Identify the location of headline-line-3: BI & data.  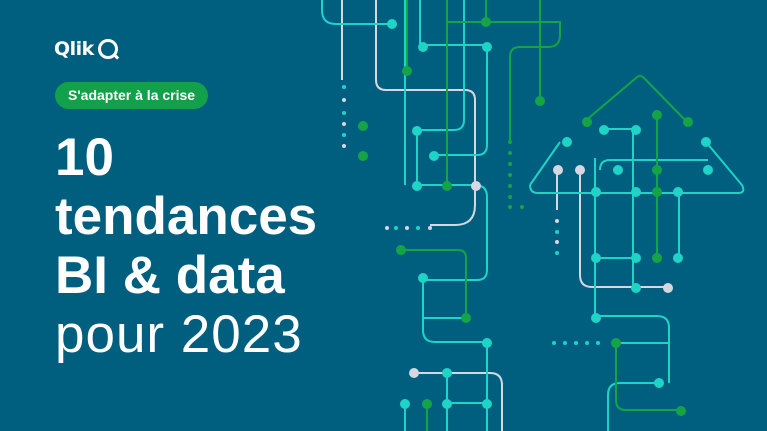
(170, 275).